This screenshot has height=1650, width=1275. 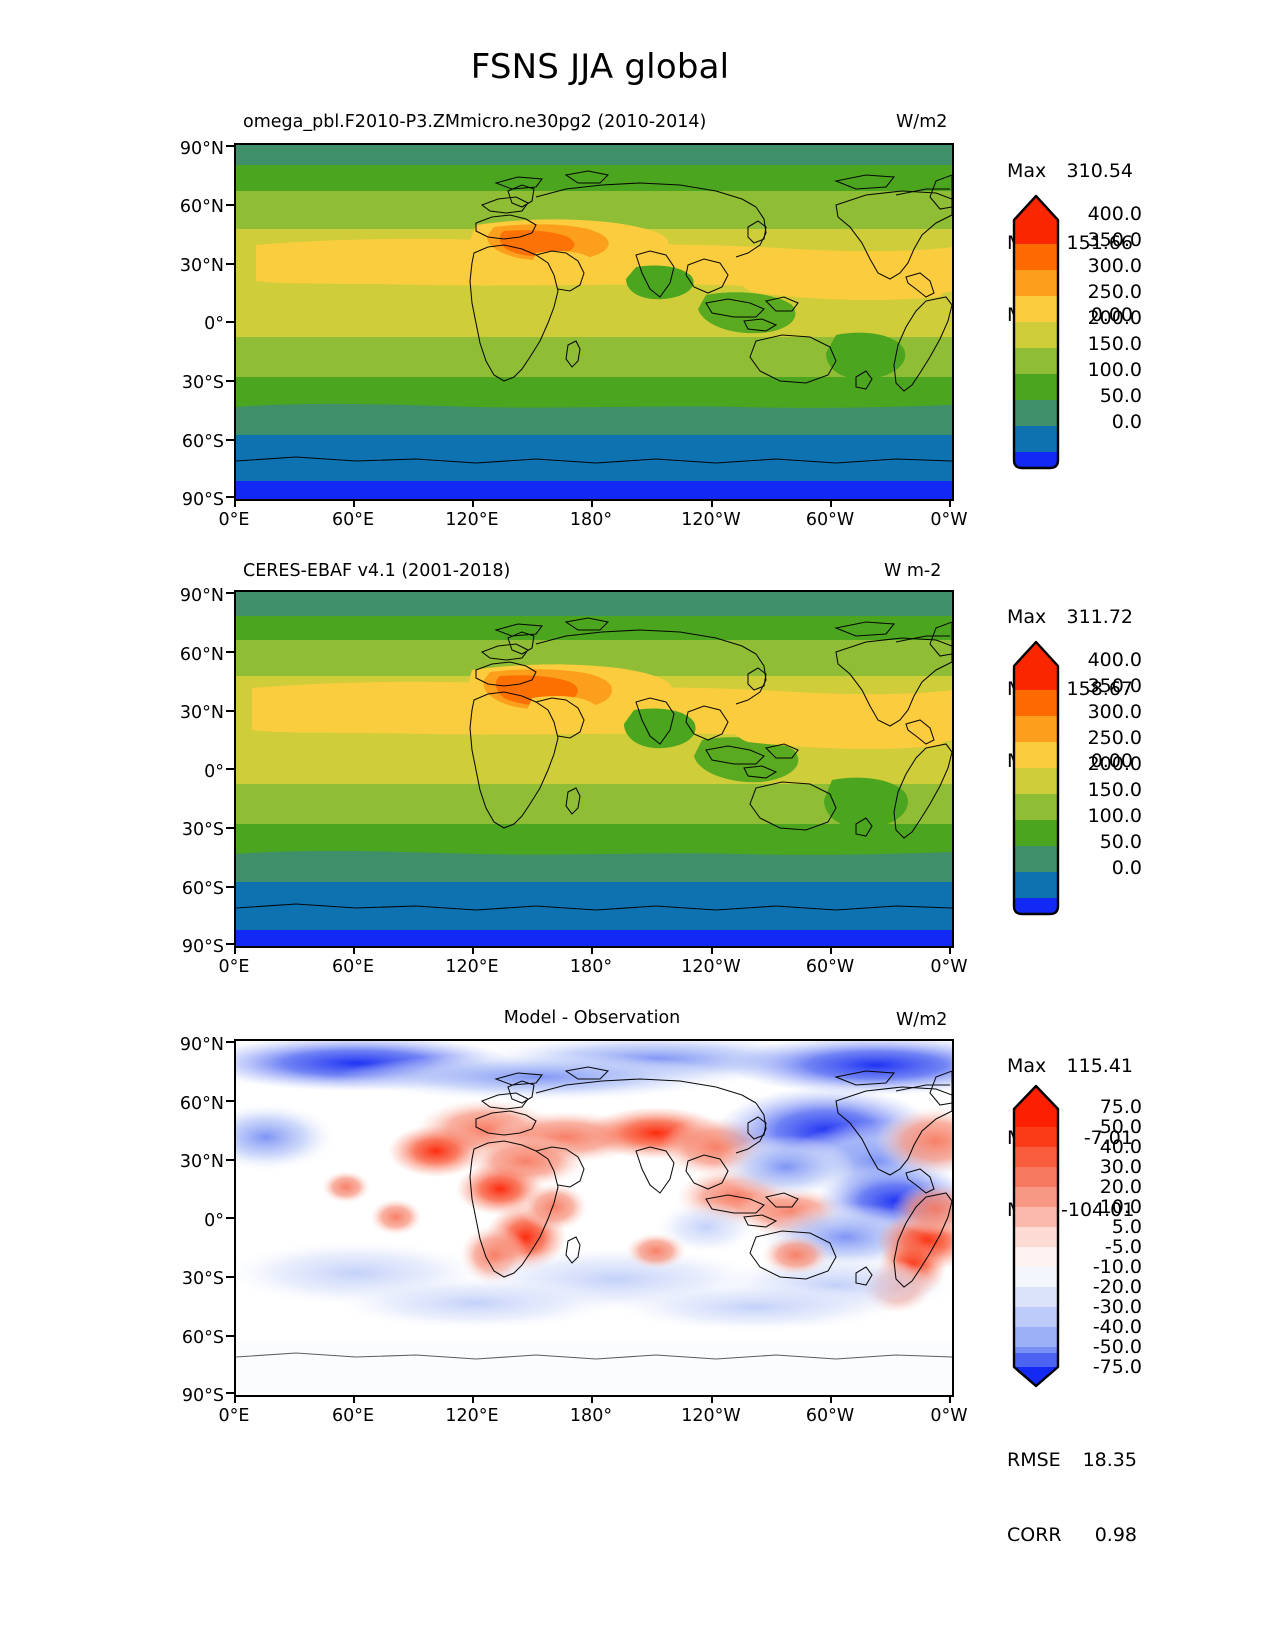 I want to click on cbar-diff-label-20: 20.0, so click(x=1120, y=1187).